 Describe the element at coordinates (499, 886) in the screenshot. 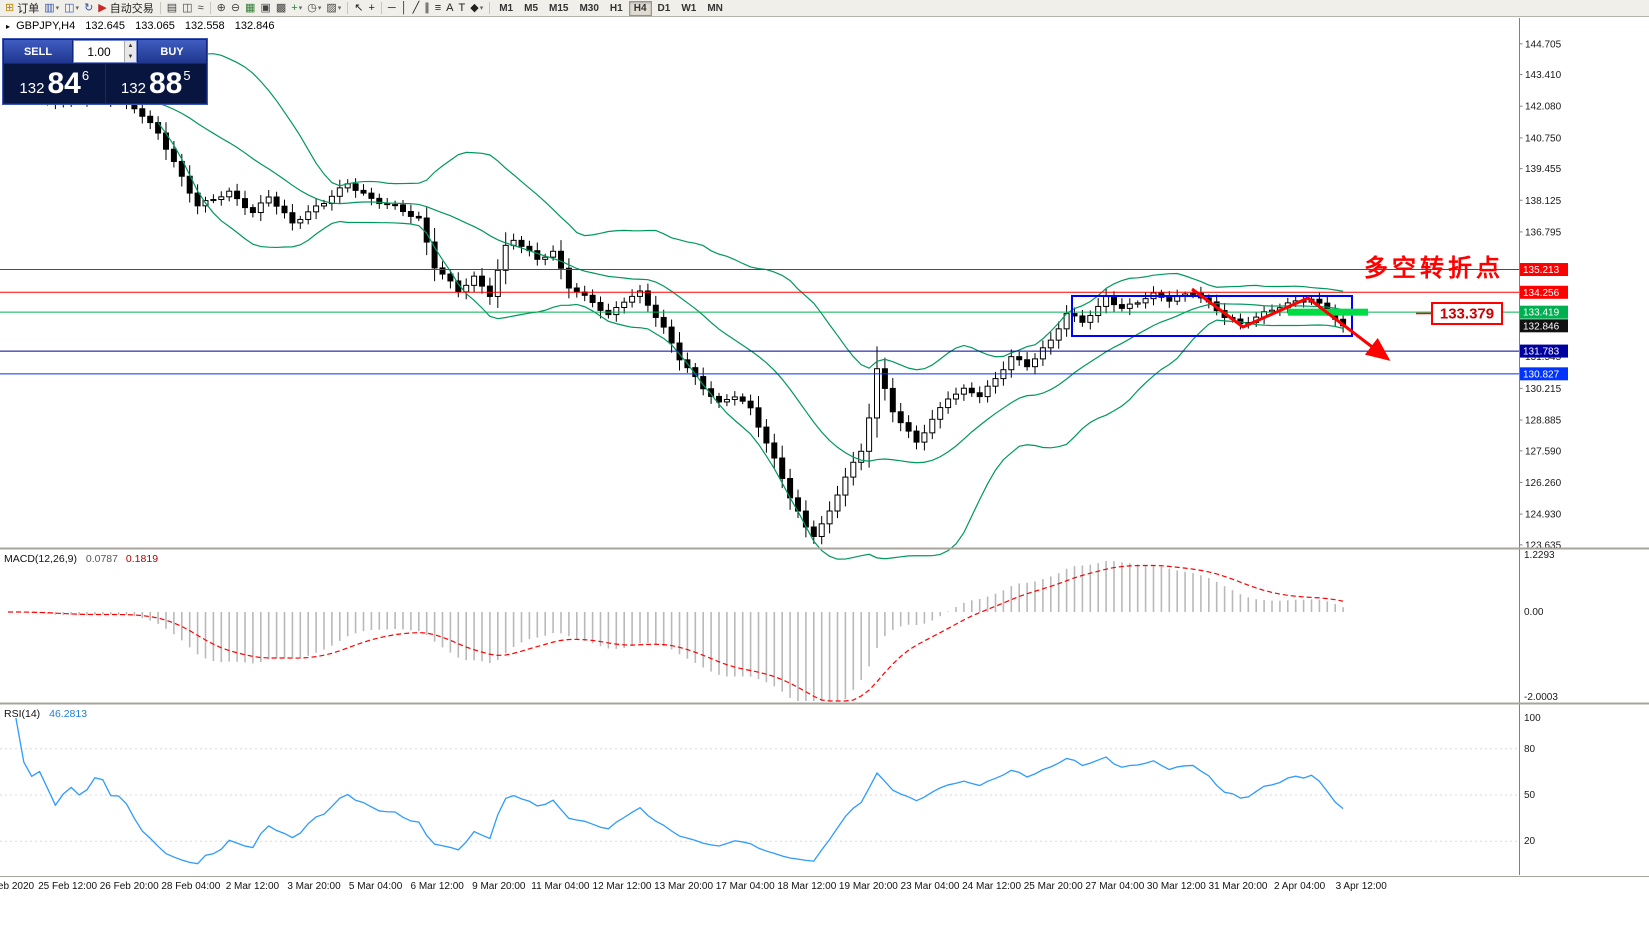

I see `time-axis-label: 9 Mar 20:00` at that location.